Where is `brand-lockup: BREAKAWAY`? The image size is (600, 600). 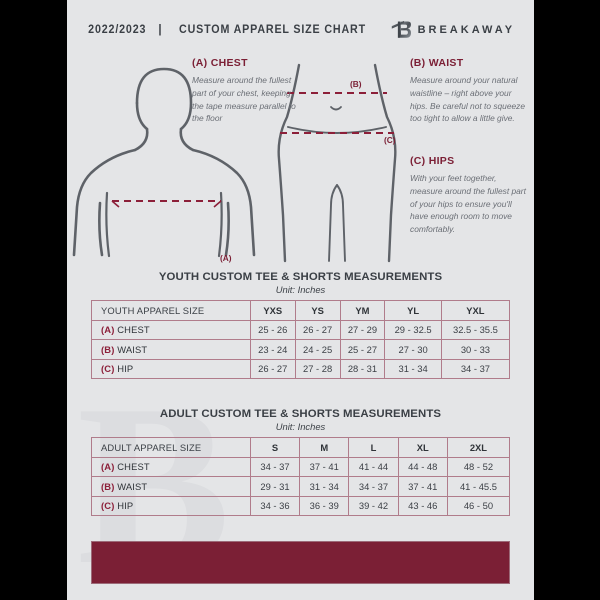 brand-lockup: BREAKAWAY is located at coordinates (453, 30).